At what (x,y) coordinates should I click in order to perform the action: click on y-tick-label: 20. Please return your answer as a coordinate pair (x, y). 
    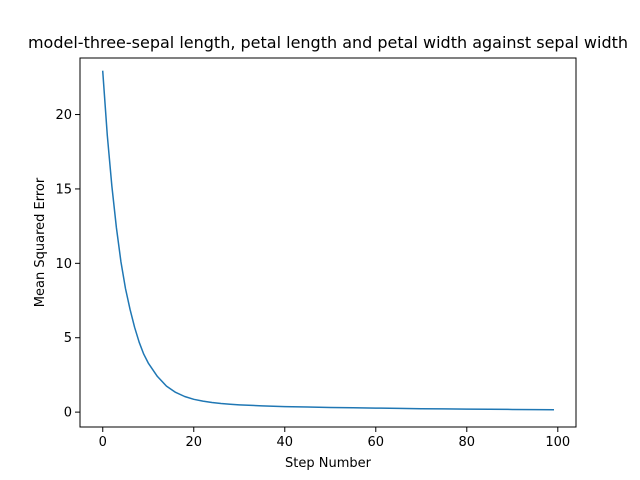
    Looking at the image, I should click on (63, 115).